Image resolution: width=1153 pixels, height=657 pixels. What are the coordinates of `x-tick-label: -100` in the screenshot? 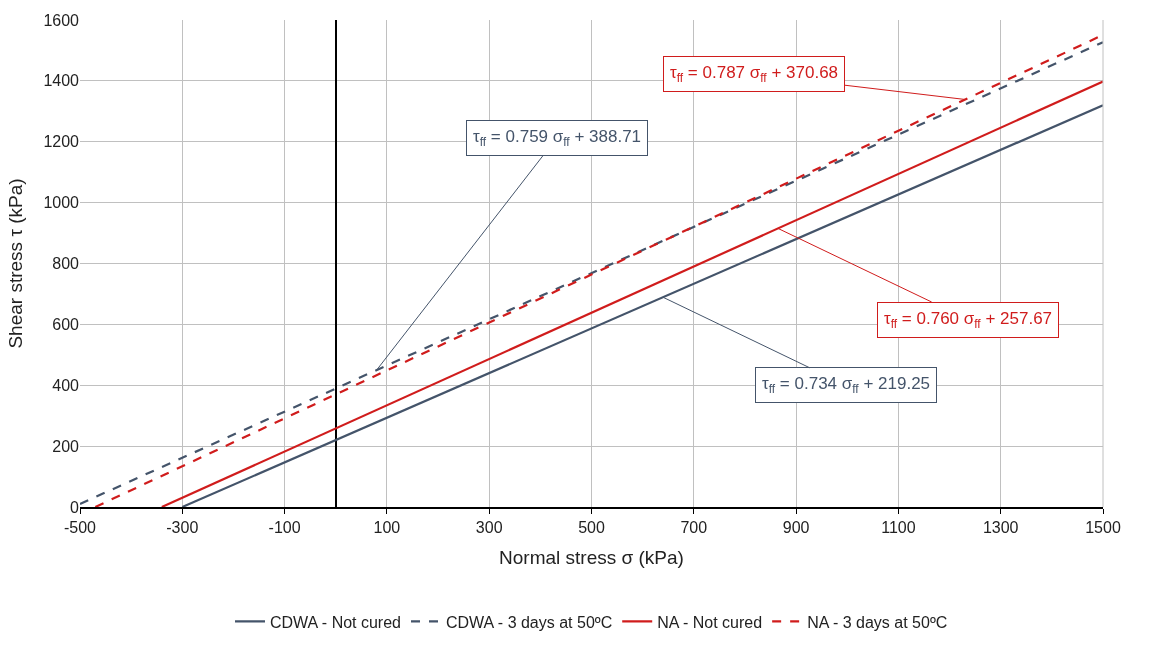 It's located at (284, 528).